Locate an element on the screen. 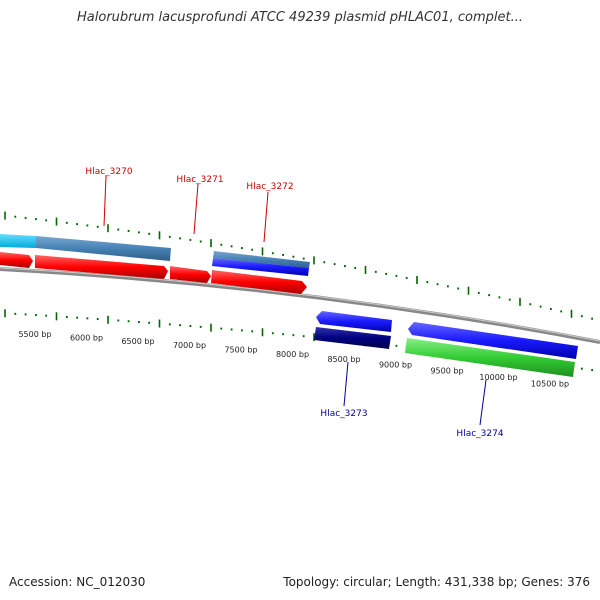  backbone-line is located at coordinates (300, 305).